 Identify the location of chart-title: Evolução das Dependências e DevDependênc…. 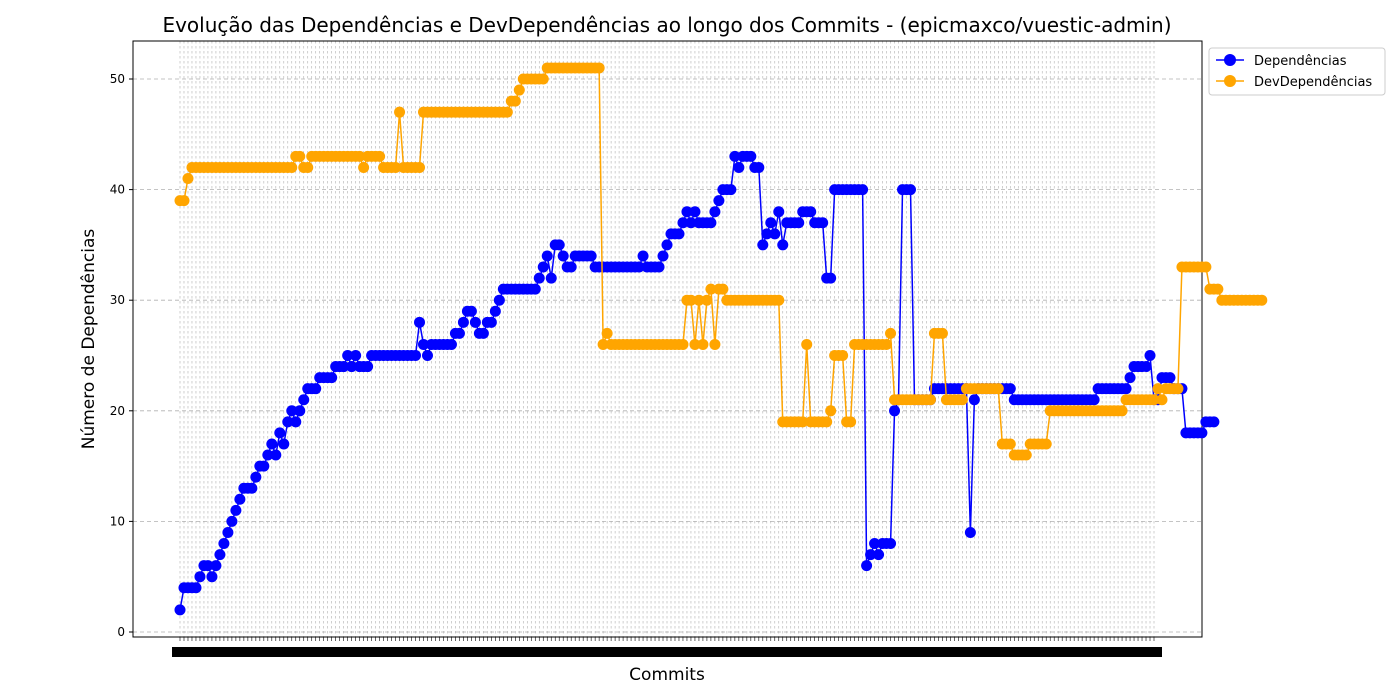
(666, 25).